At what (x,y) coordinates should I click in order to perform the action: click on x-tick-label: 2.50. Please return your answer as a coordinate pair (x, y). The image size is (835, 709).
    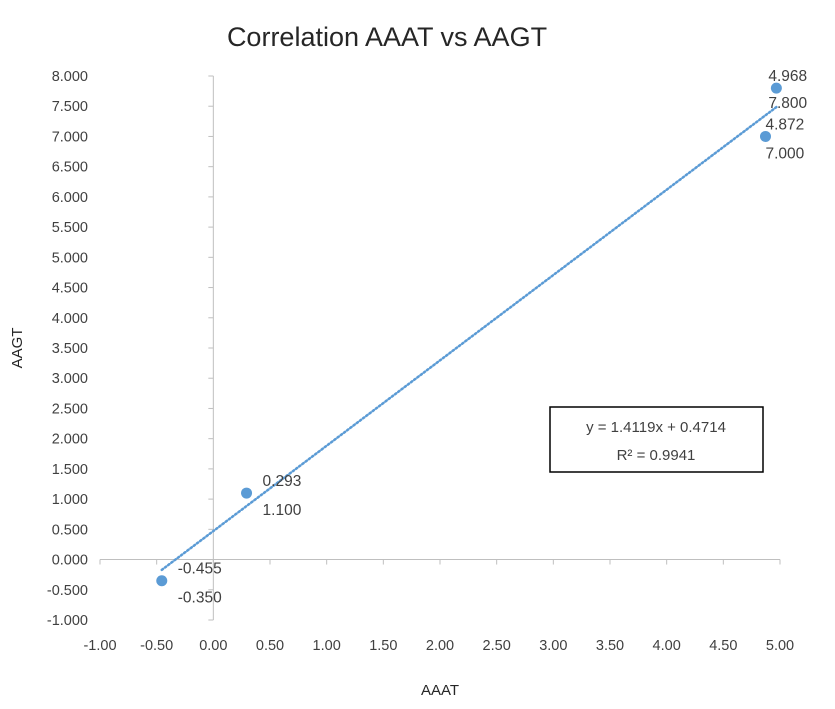
    Looking at the image, I should click on (497, 646).